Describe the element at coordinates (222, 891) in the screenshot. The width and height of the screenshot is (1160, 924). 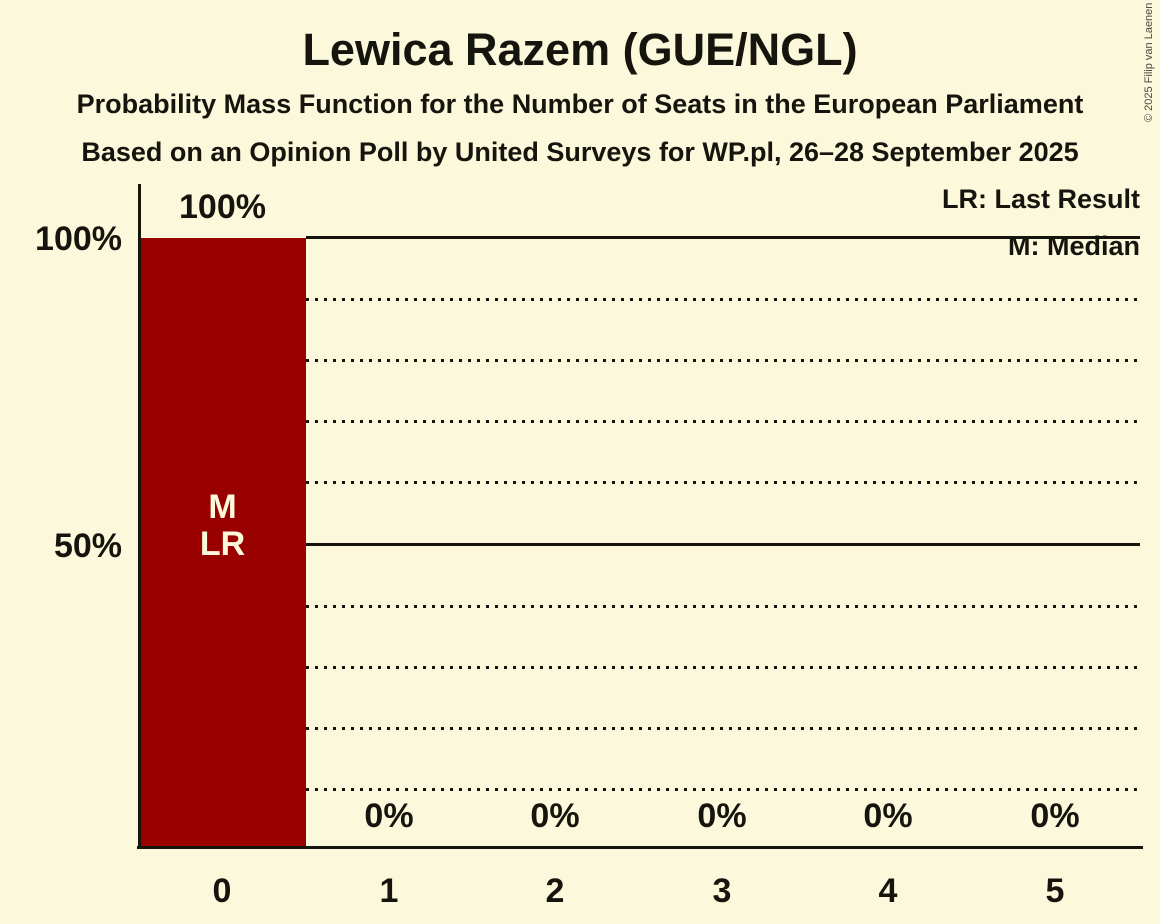
I see `x-tick-label-0: 0` at that location.